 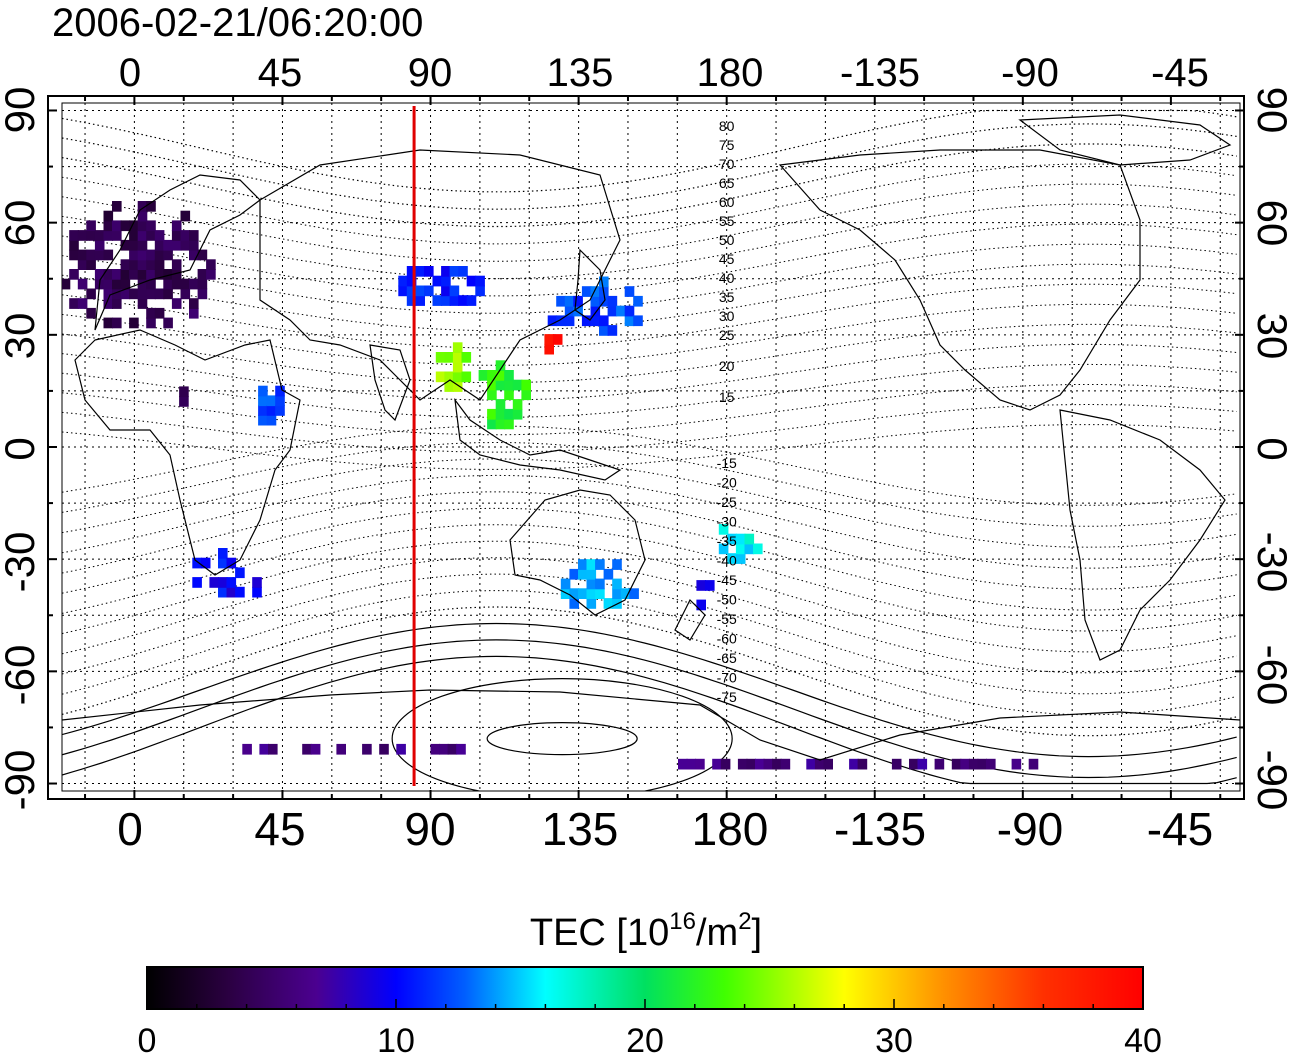 I want to click on colorbar-tick-label: 30, so click(x=894, y=1039).